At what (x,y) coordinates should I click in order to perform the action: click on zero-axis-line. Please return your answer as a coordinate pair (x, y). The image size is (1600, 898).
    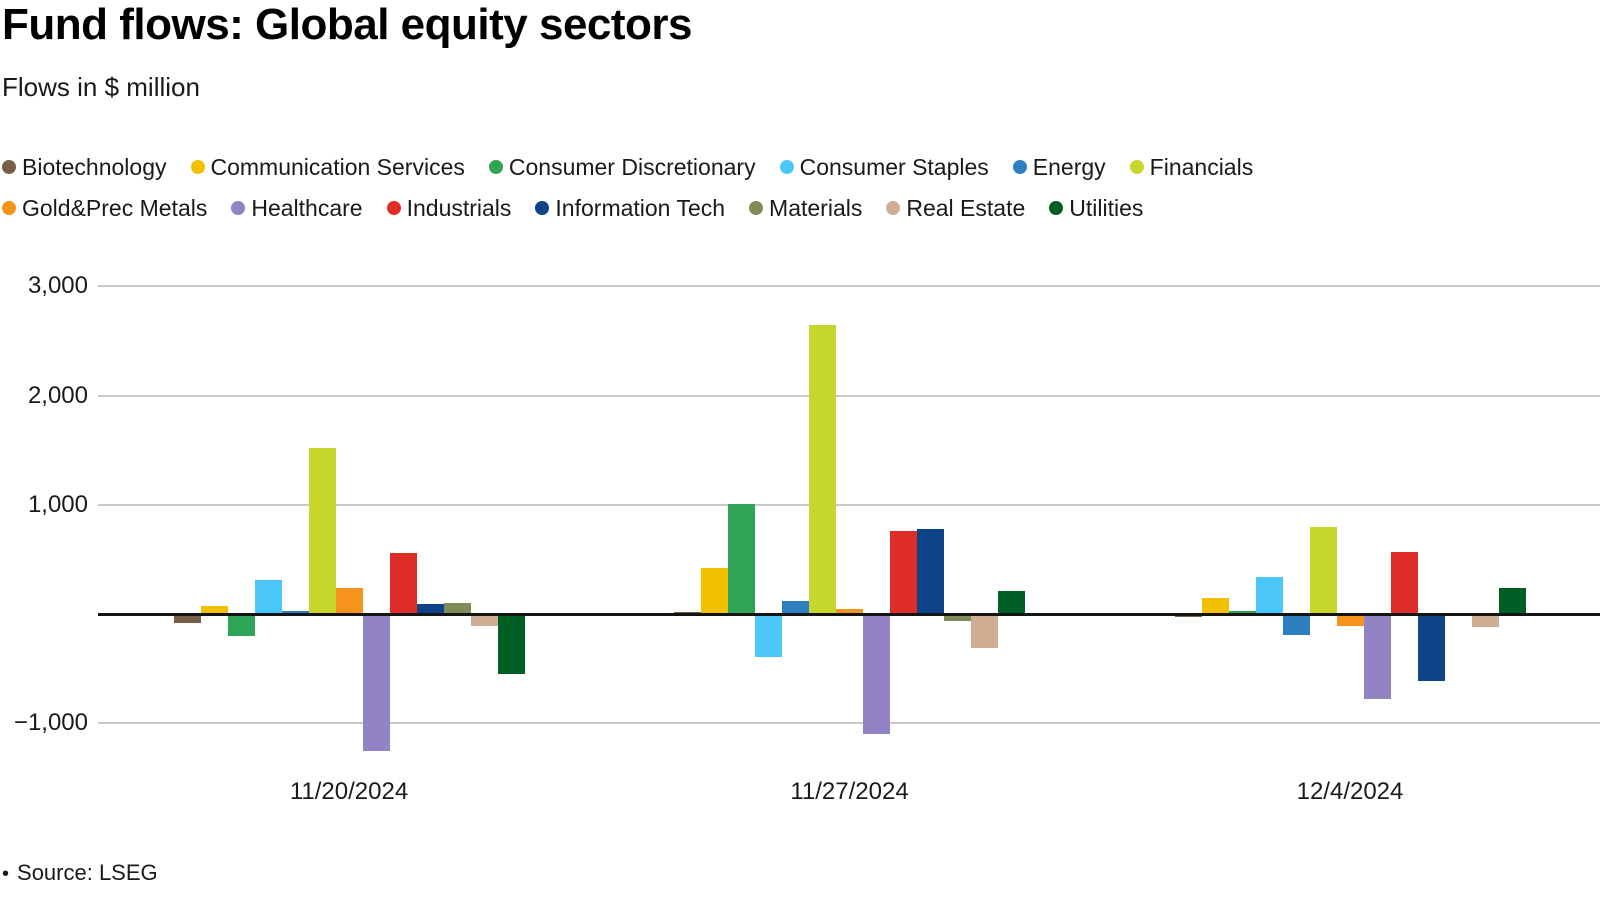
    Looking at the image, I should click on (849, 614).